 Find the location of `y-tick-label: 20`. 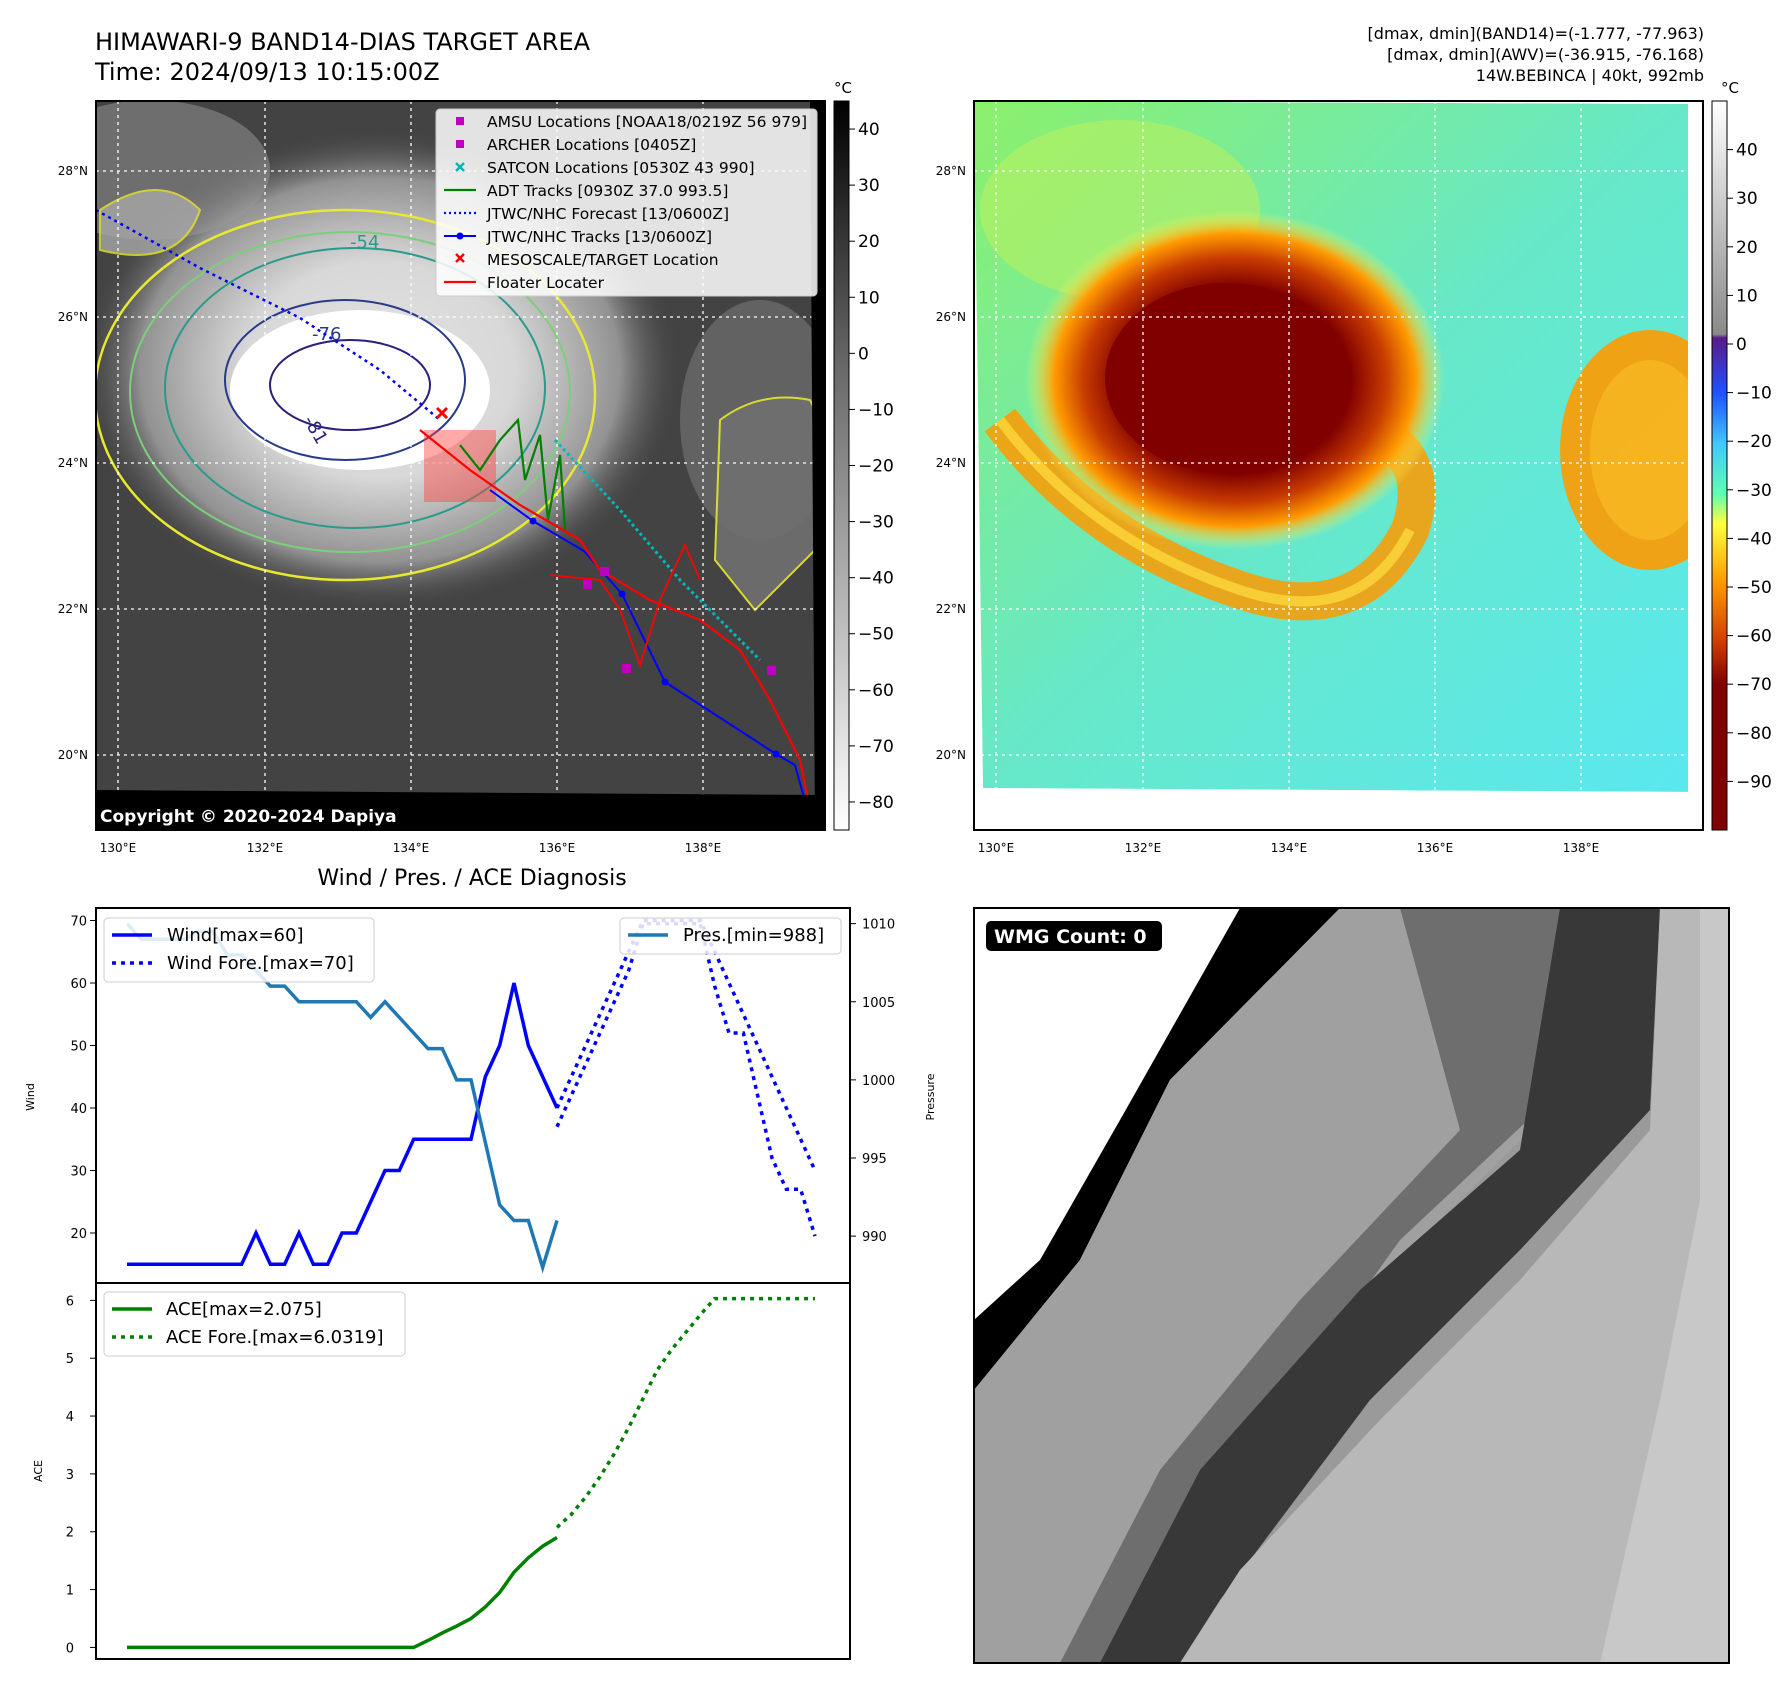

y-tick-label: 20 is located at coordinates (78, 1234).